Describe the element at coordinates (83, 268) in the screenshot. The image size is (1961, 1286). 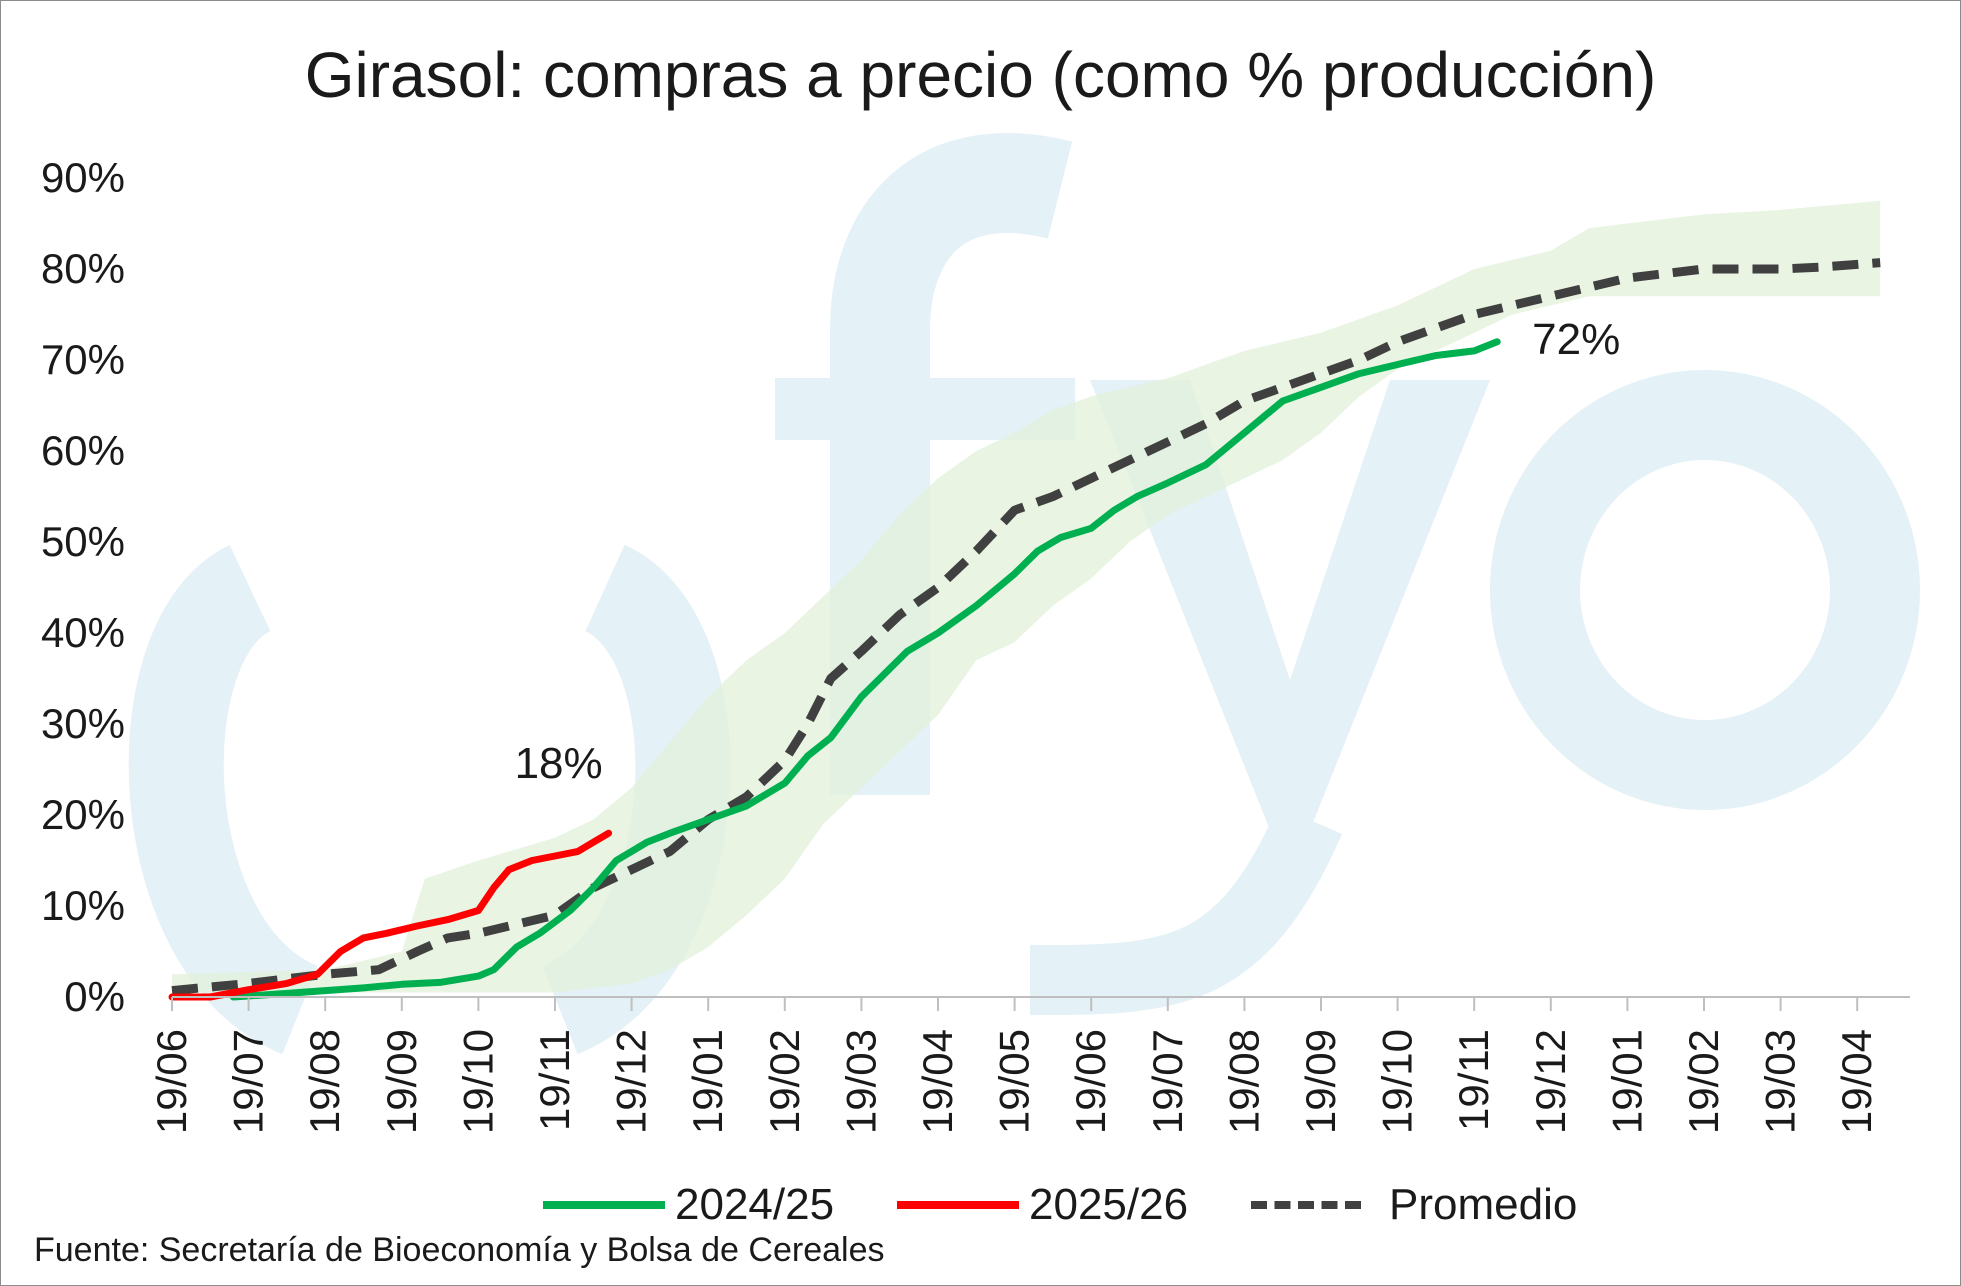
I see `y-tick-label: 80%` at that location.